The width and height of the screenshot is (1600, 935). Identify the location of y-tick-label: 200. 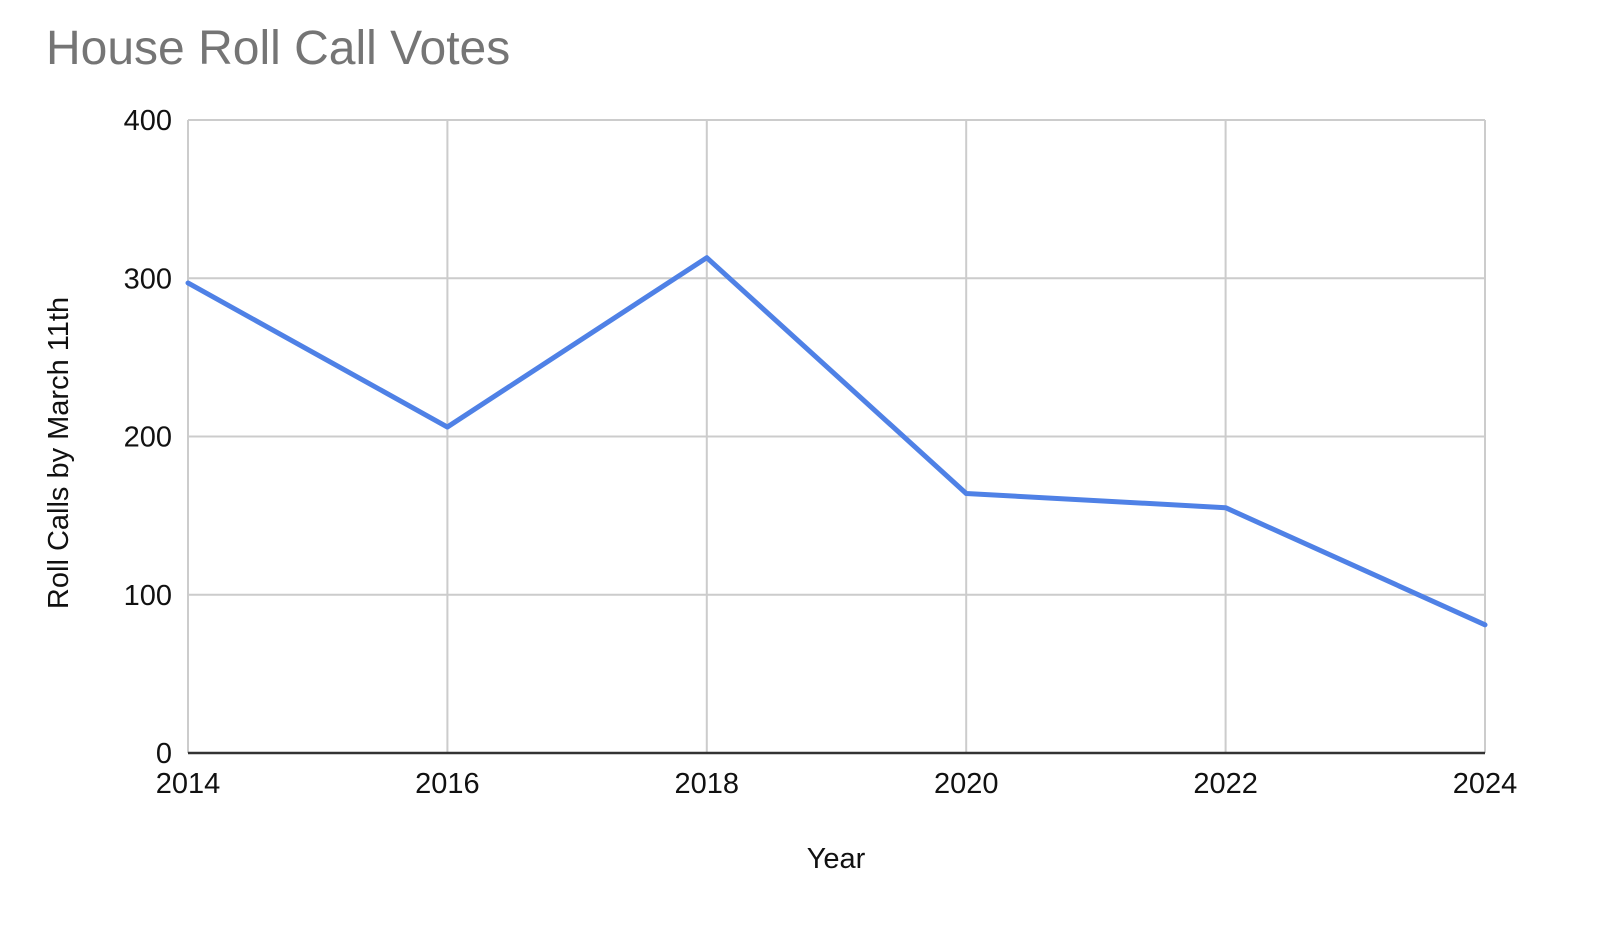
(148, 438).